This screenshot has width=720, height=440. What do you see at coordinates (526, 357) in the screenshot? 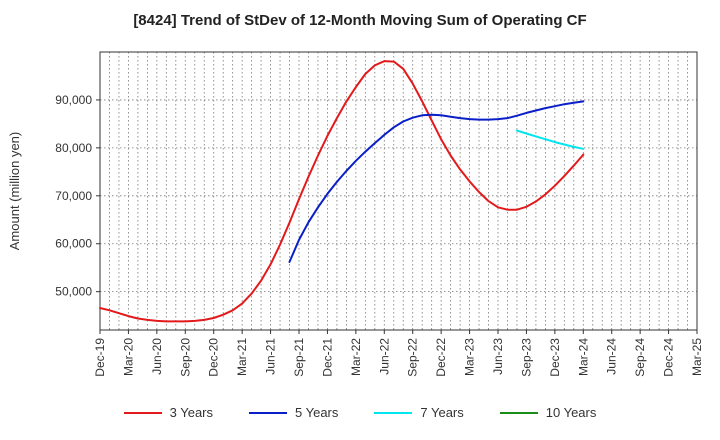
I see `x-tick-label: Sep-23` at bounding box center [526, 357].